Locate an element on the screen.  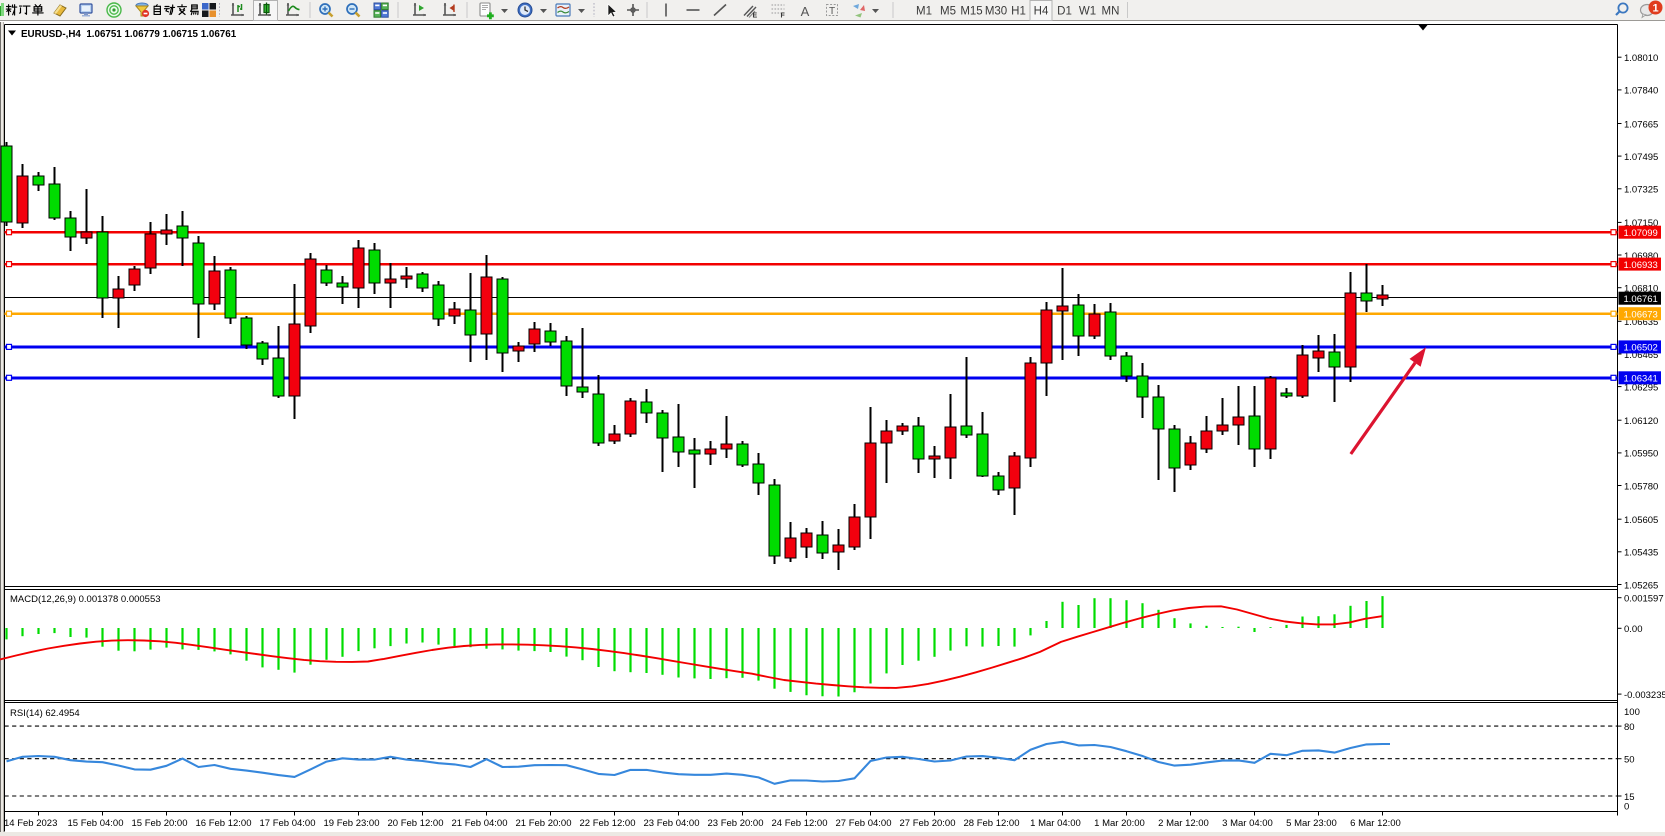
svg-text: 15 Feb 20:00 is located at coordinates (160, 823).